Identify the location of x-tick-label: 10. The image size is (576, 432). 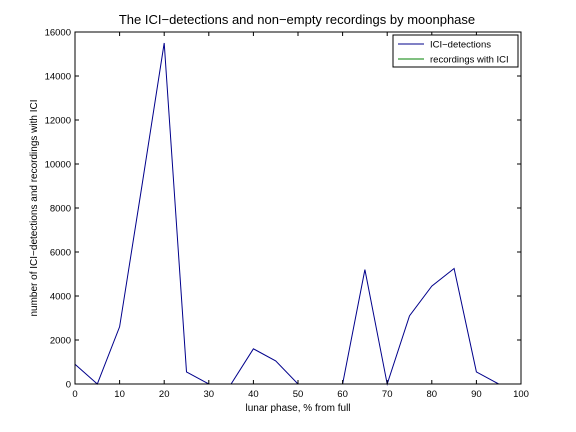
(119, 394).